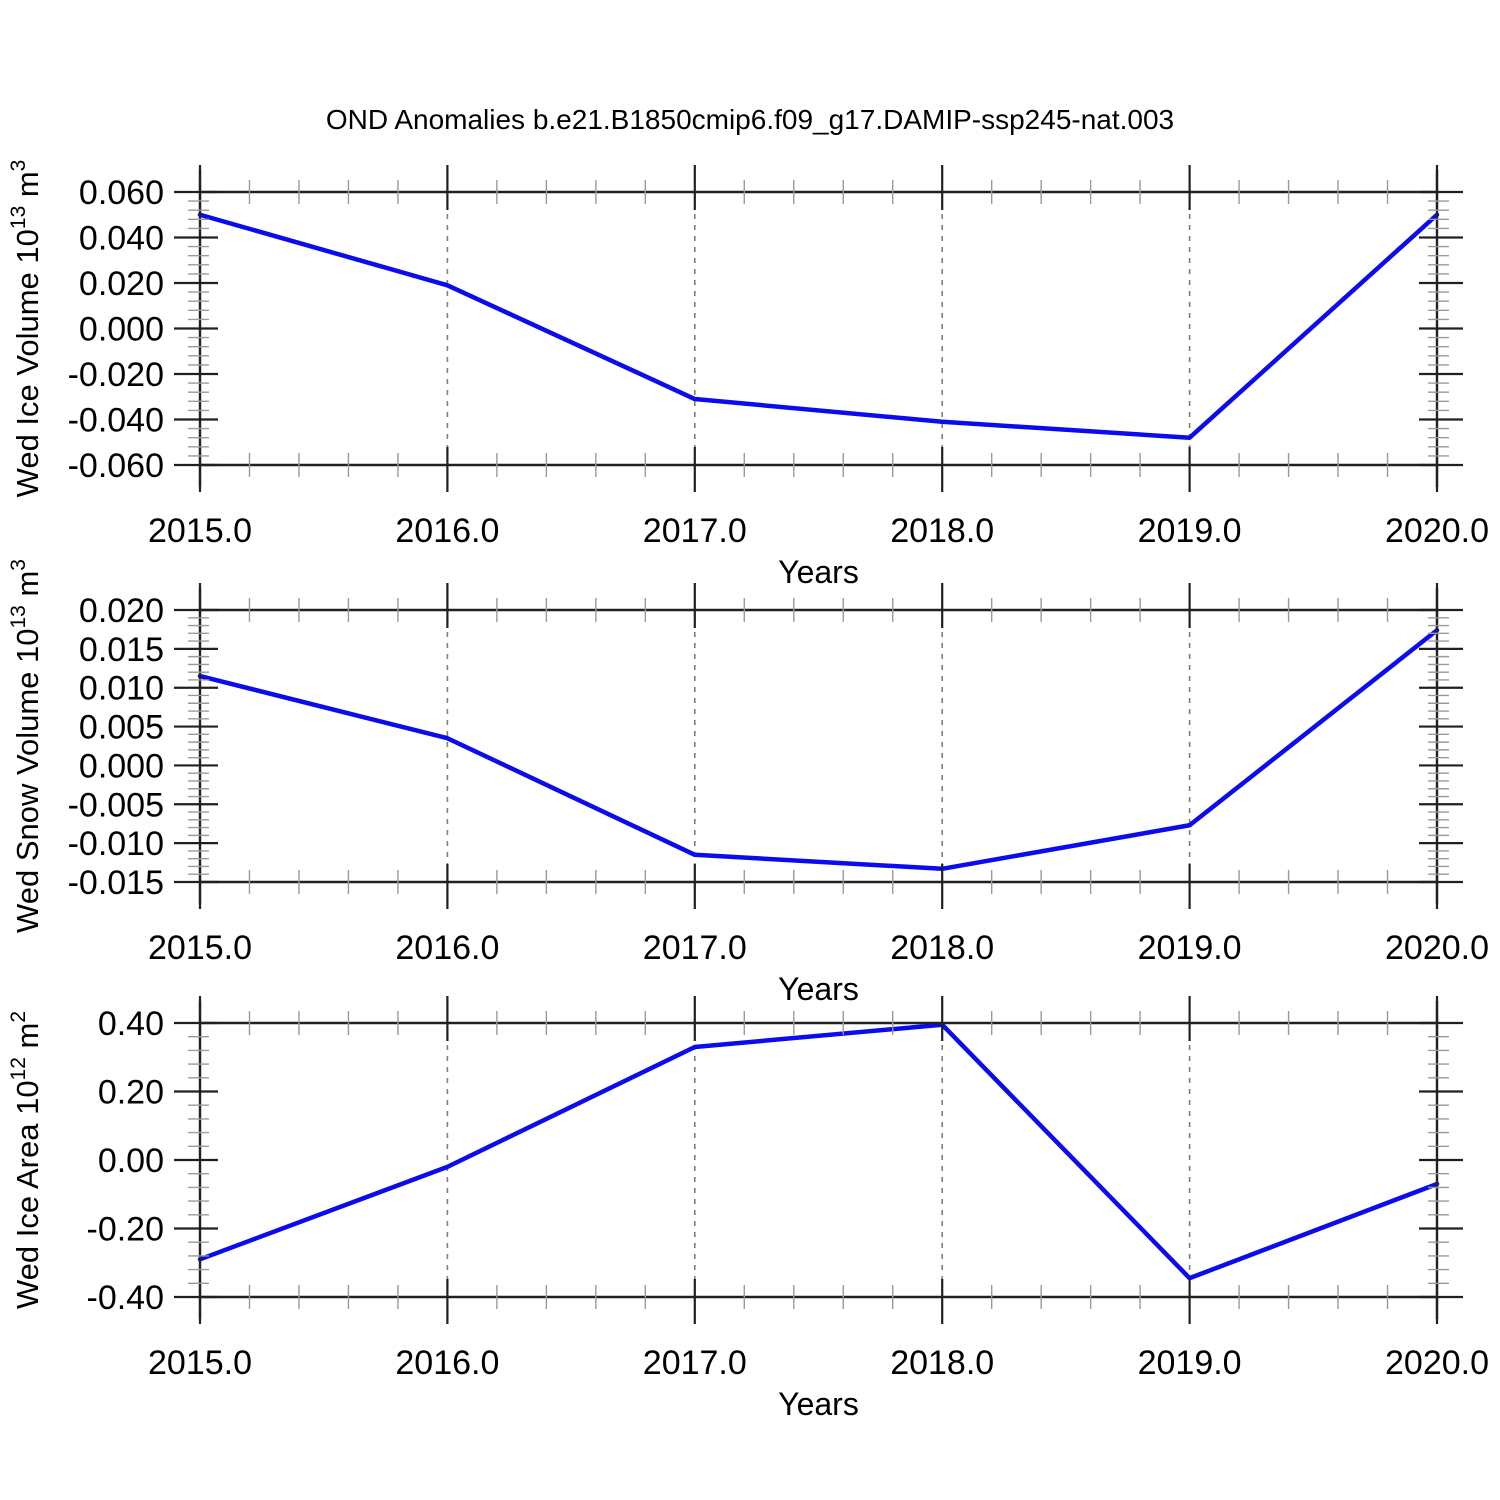  Describe the element at coordinates (26, 746) in the screenshot. I see `y-axis-title: Wed Snow Volume 1013 m3` at that location.